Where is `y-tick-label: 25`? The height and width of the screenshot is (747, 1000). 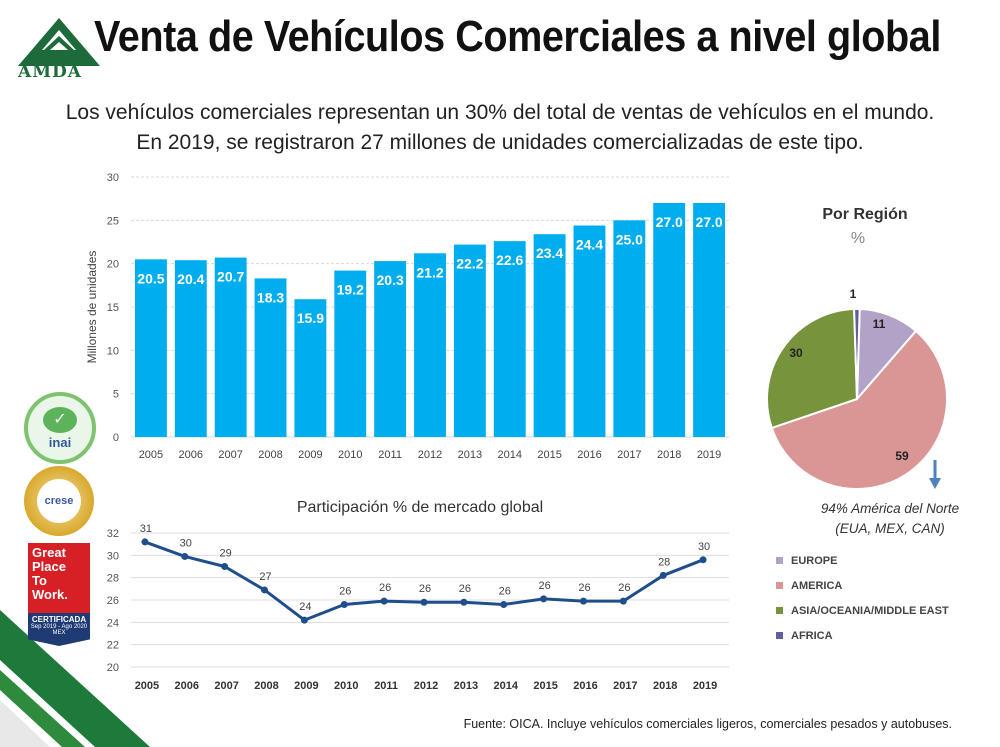 y-tick-label: 25 is located at coordinates (113, 221).